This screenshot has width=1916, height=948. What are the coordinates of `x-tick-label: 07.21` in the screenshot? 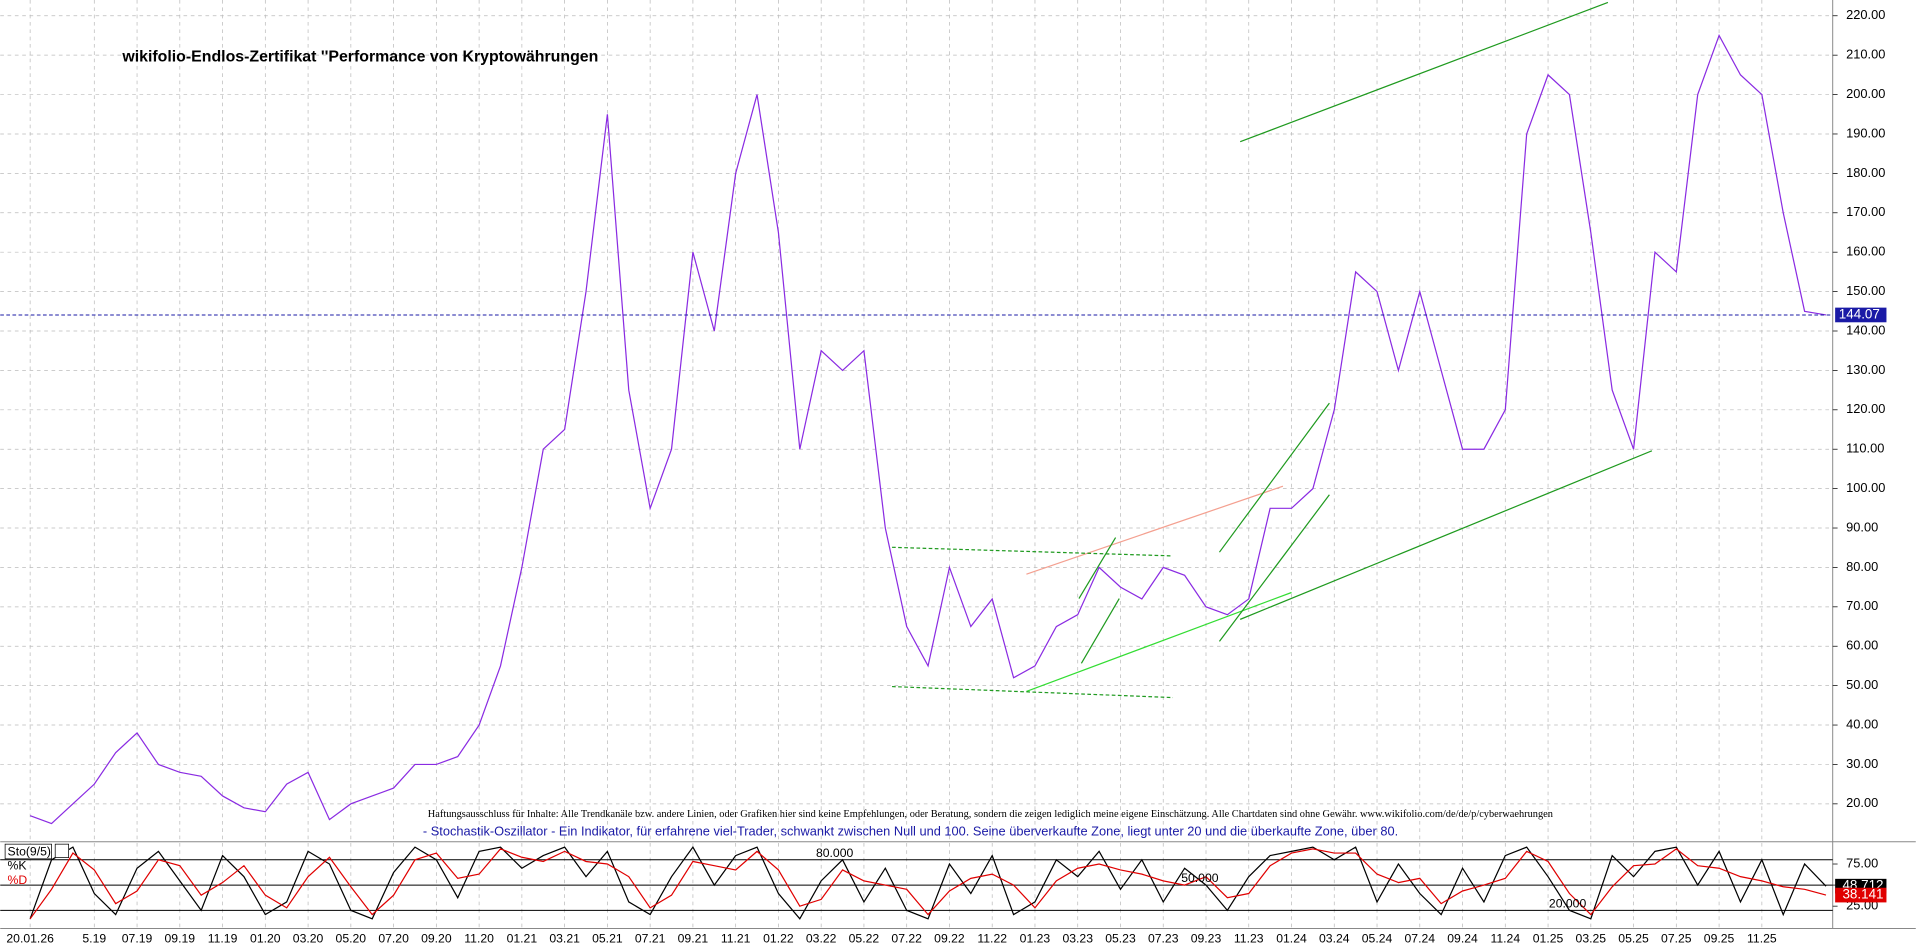 It's located at (650, 939).